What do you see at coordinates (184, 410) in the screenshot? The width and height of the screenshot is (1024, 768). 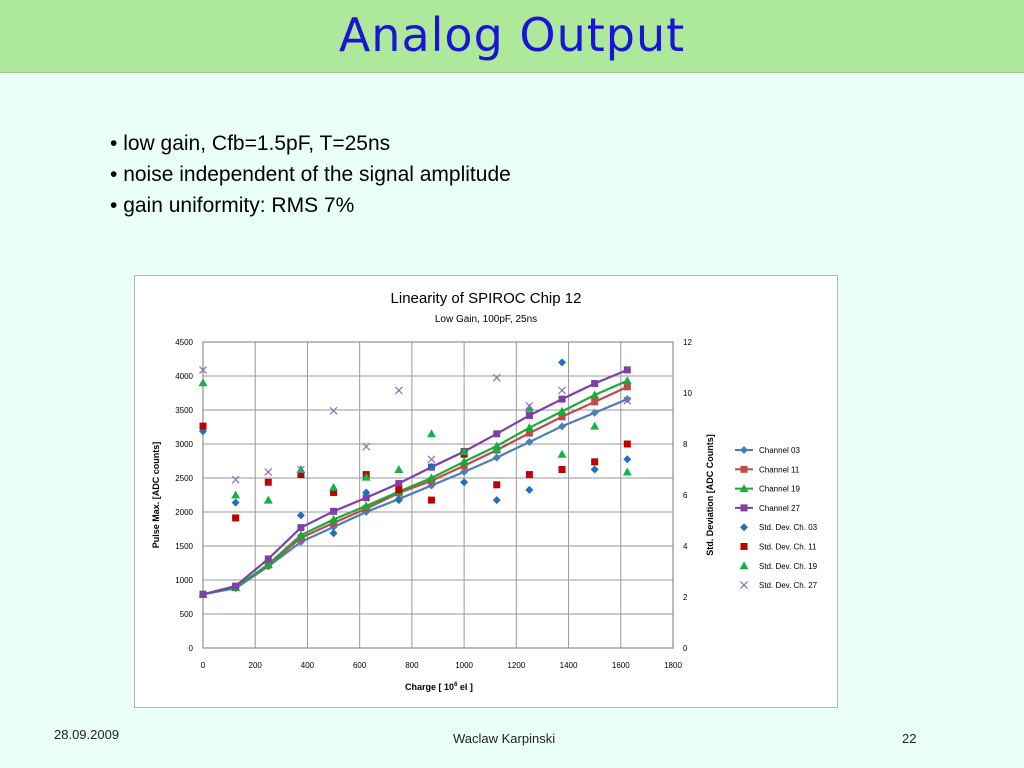 I see `y-tick-label: 3500` at bounding box center [184, 410].